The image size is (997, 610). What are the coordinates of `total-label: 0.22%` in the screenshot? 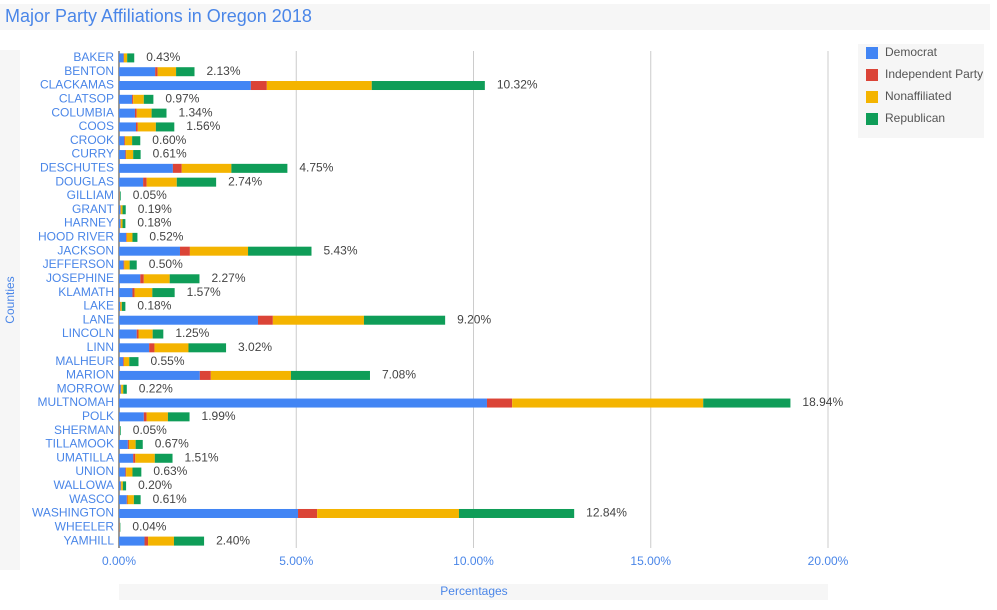 It's located at (156, 388).